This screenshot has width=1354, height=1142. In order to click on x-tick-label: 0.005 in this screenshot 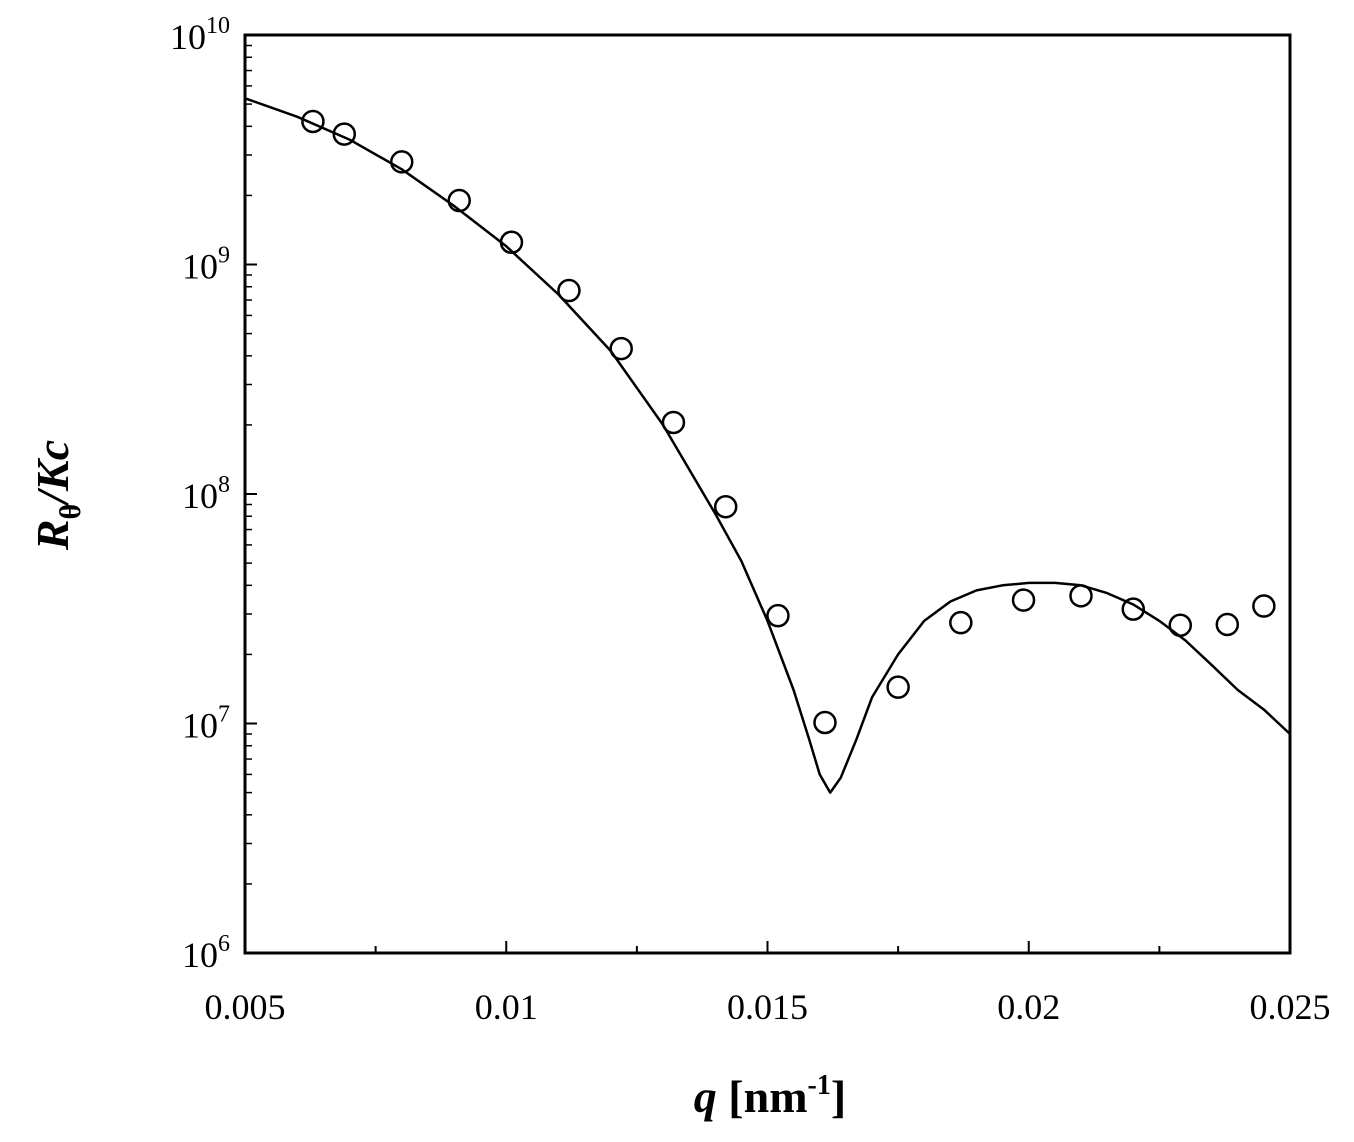, I will do `click(245, 1007)`.